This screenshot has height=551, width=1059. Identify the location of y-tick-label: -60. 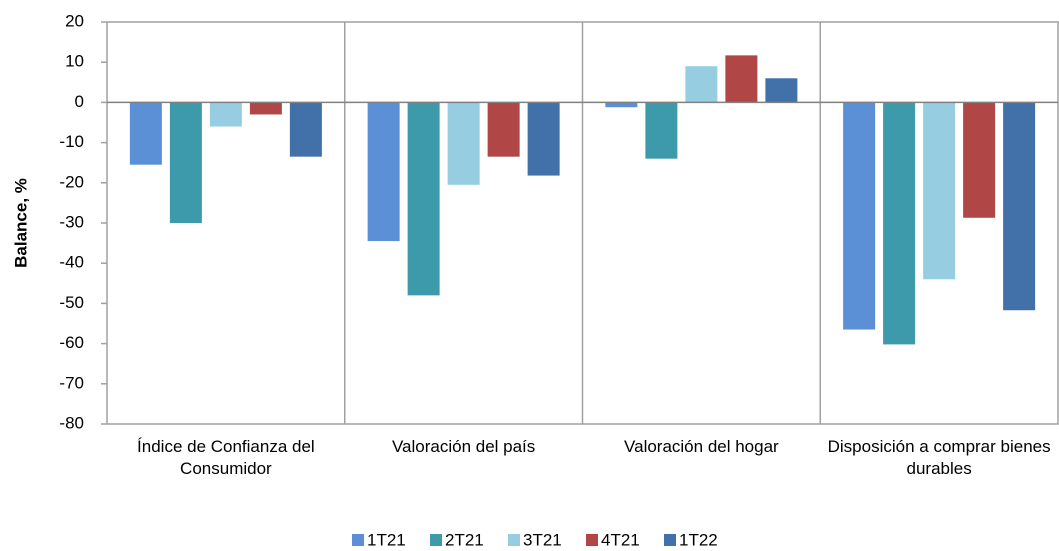
(71, 342).